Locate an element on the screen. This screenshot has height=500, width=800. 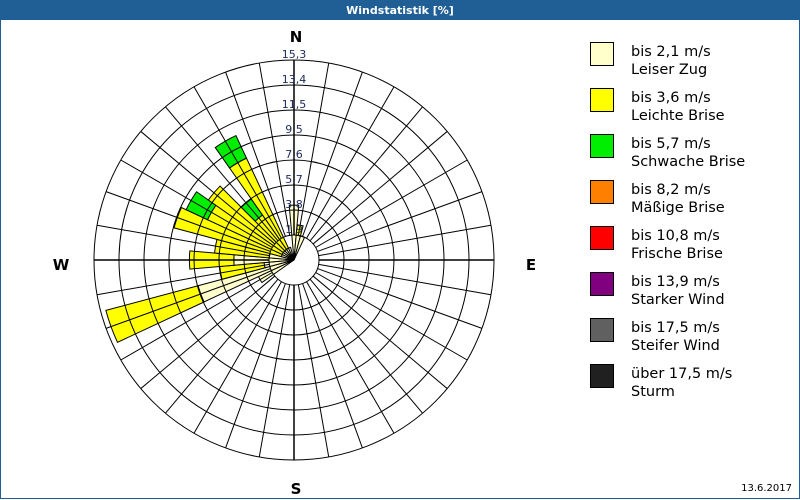
radial-tick-label: 3,8 is located at coordinates (294, 204).